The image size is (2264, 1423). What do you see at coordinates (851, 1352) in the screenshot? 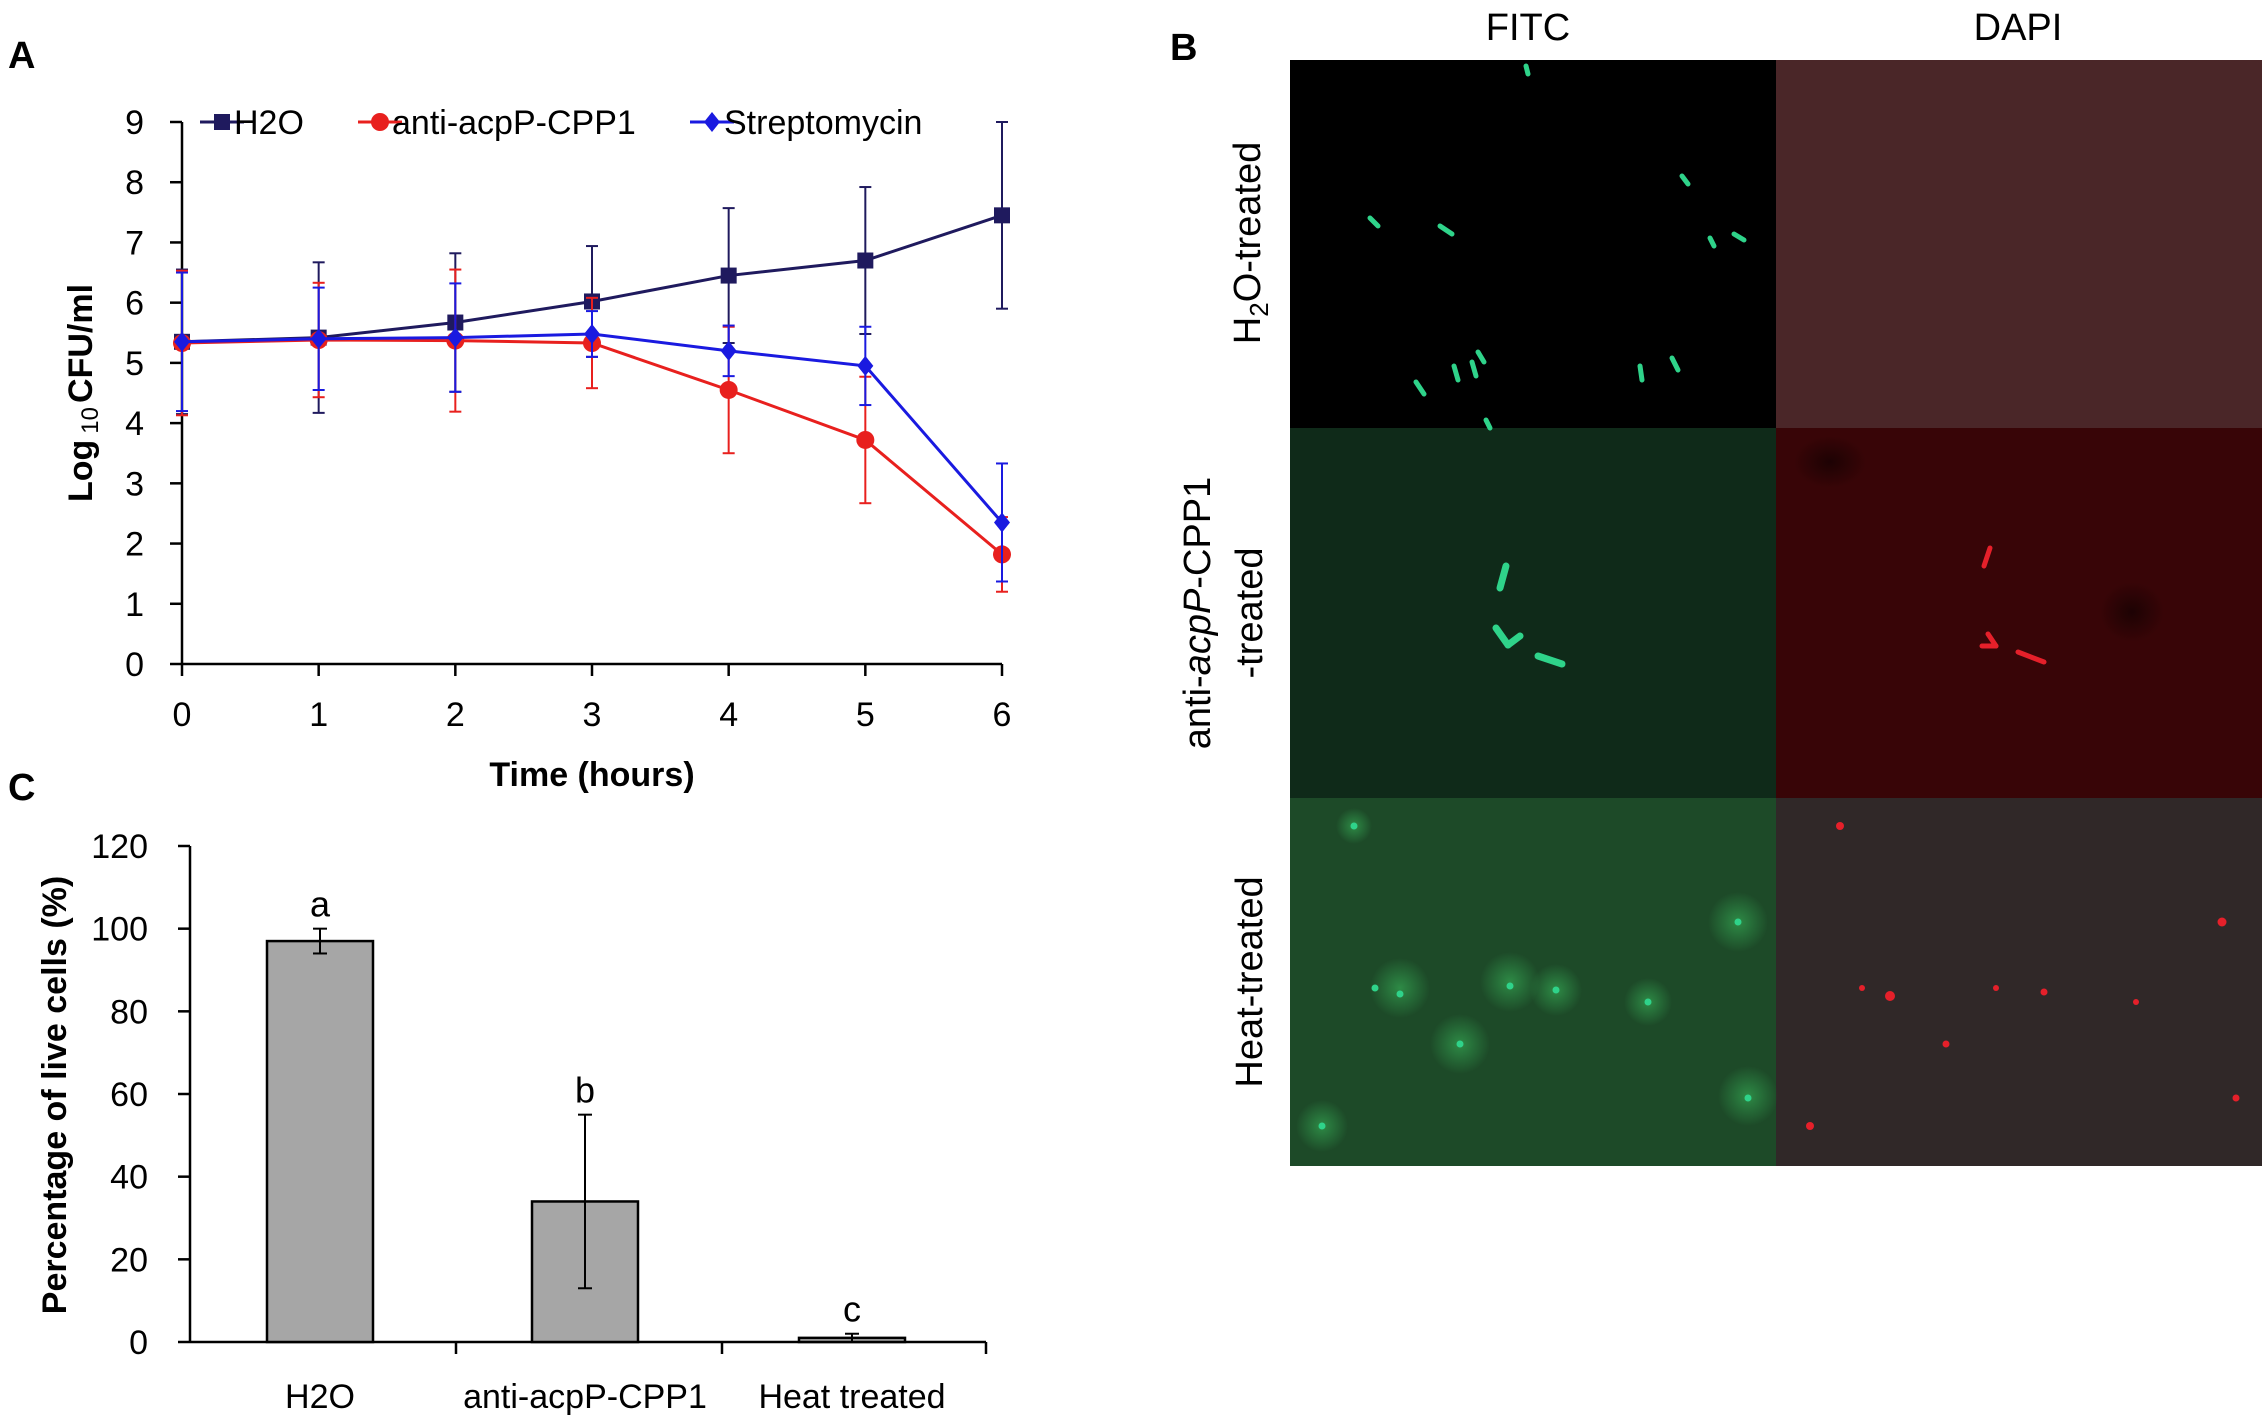
I see `bar-group-2: c Heat treated` at bounding box center [851, 1352].